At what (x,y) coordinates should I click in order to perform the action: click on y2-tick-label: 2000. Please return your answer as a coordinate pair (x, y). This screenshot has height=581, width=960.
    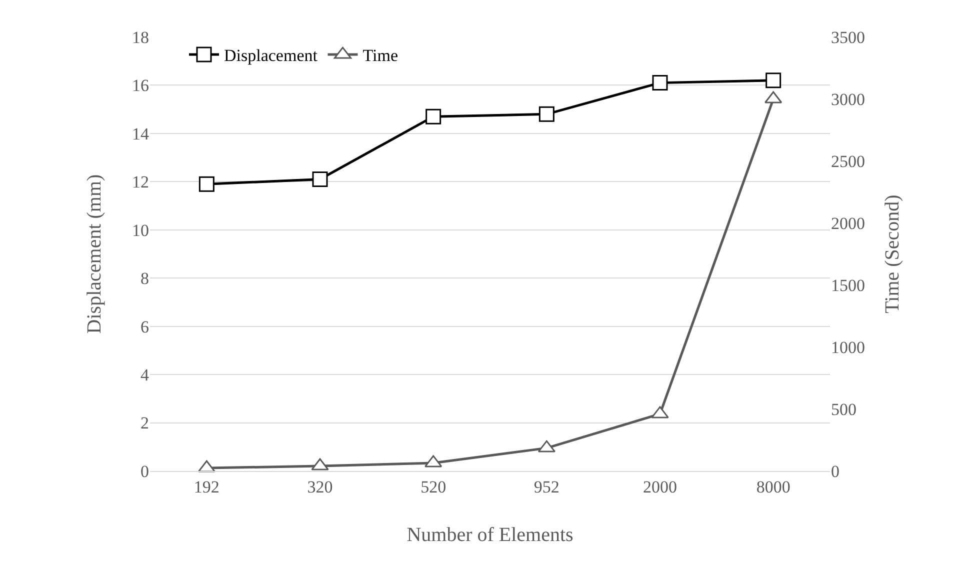
    Looking at the image, I should click on (848, 223).